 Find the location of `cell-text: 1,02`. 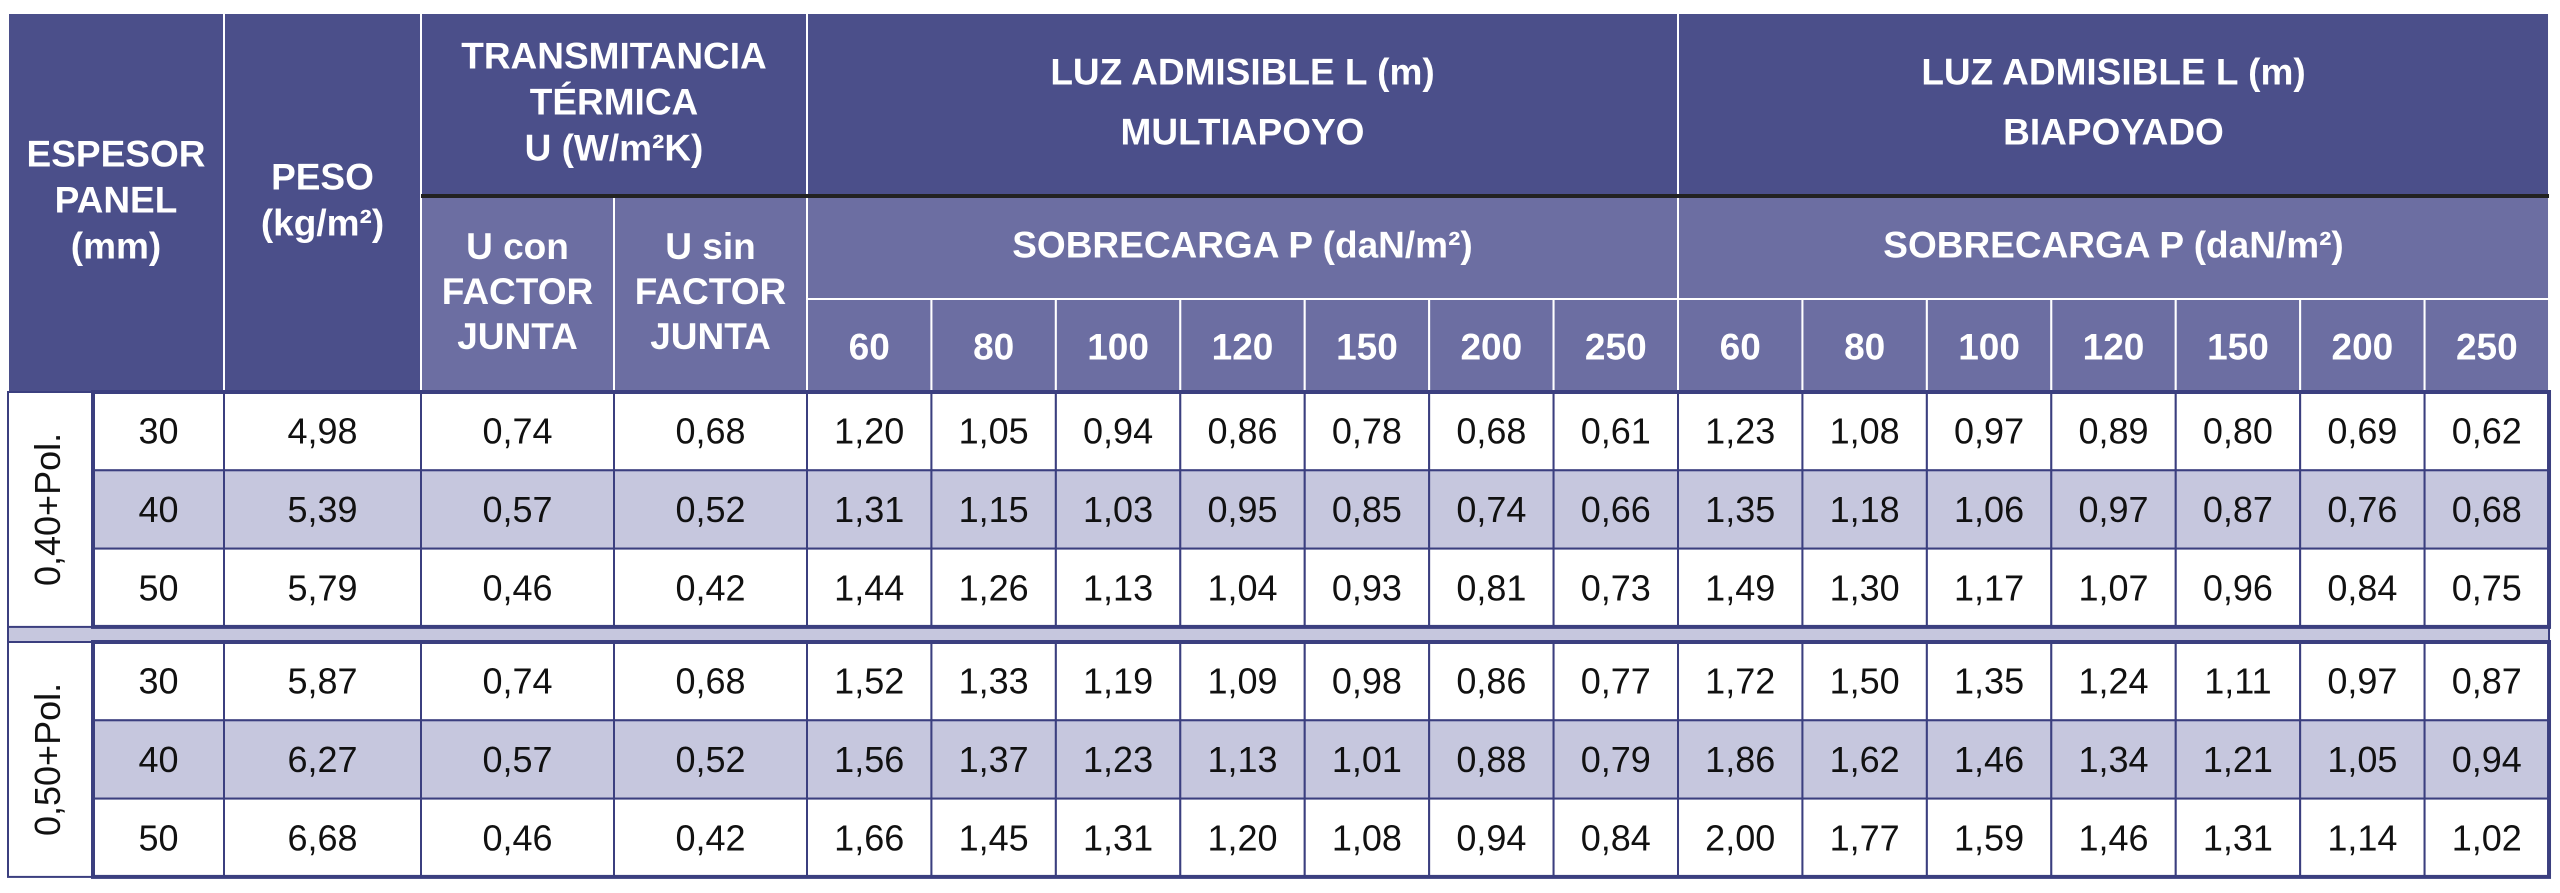

cell-text: 1,02 is located at coordinates (2487, 837).